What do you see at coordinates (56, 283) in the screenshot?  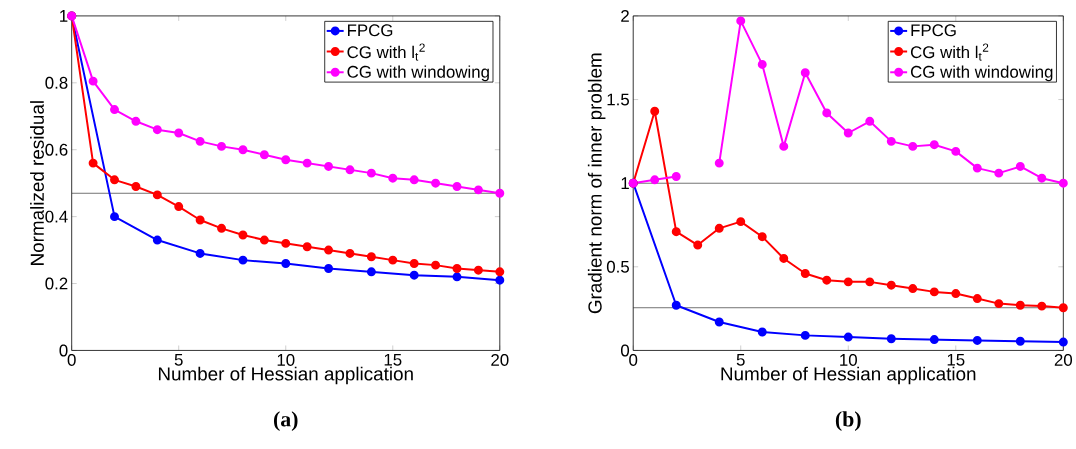 I see `y-tick-label: 0.2` at bounding box center [56, 283].